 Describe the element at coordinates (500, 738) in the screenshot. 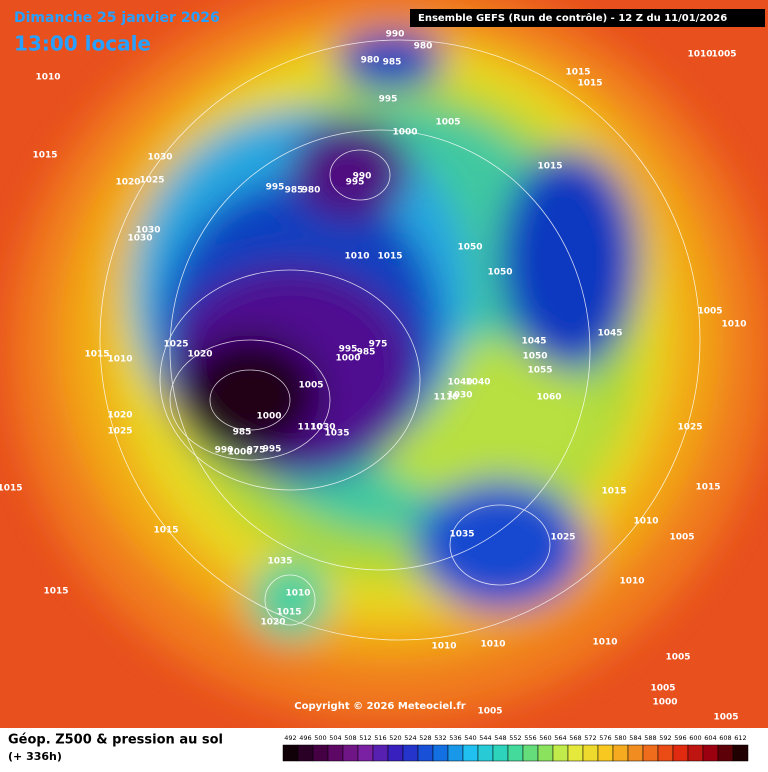

I see `legend-label: 548` at that location.